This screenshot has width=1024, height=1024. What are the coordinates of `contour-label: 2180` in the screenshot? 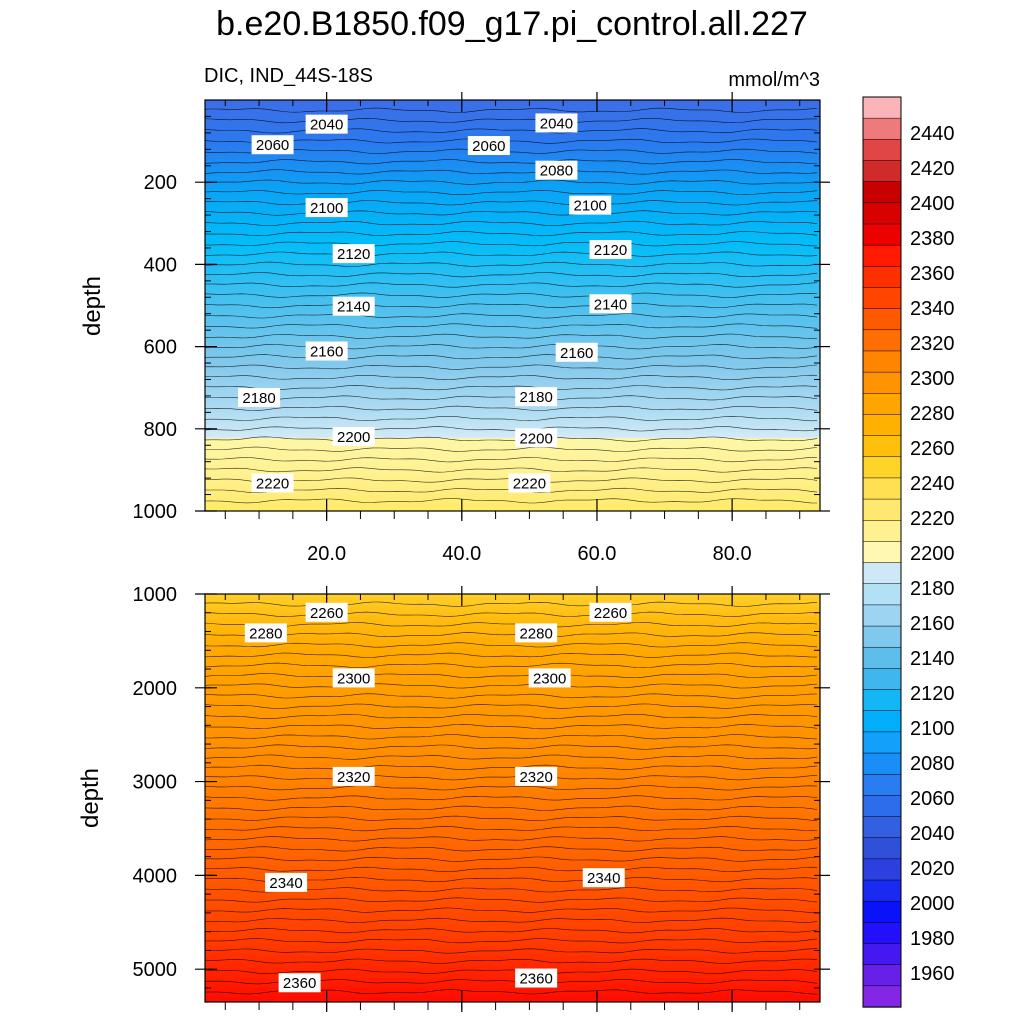 It's located at (535, 397).